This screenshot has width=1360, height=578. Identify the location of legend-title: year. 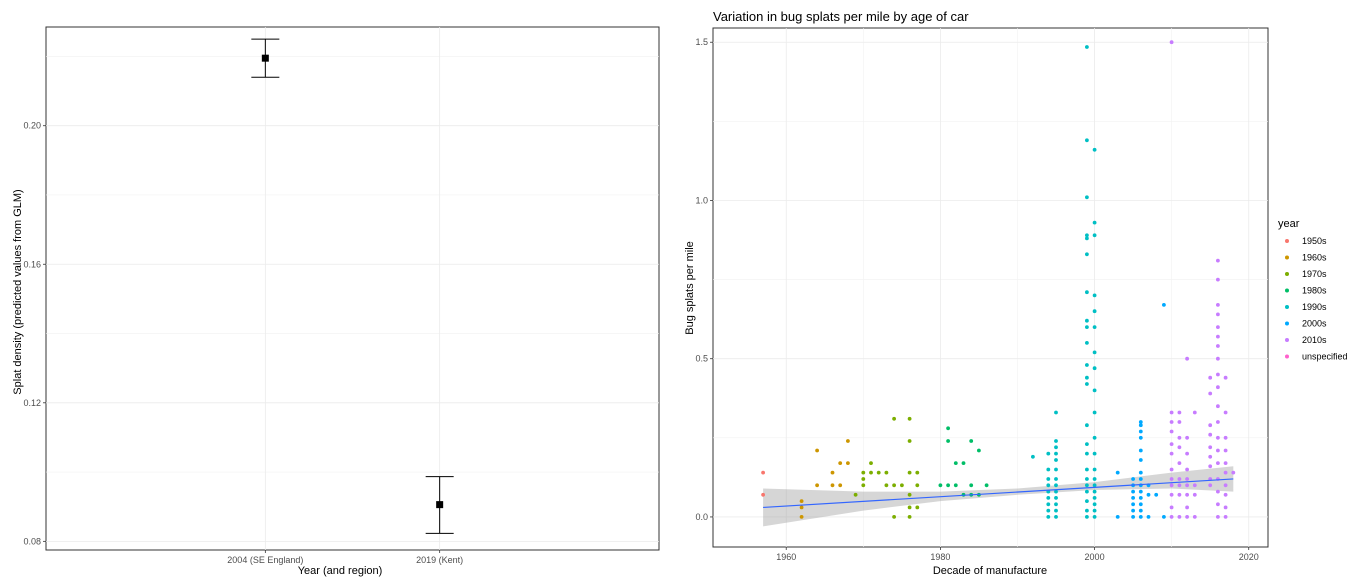
(1289, 224).